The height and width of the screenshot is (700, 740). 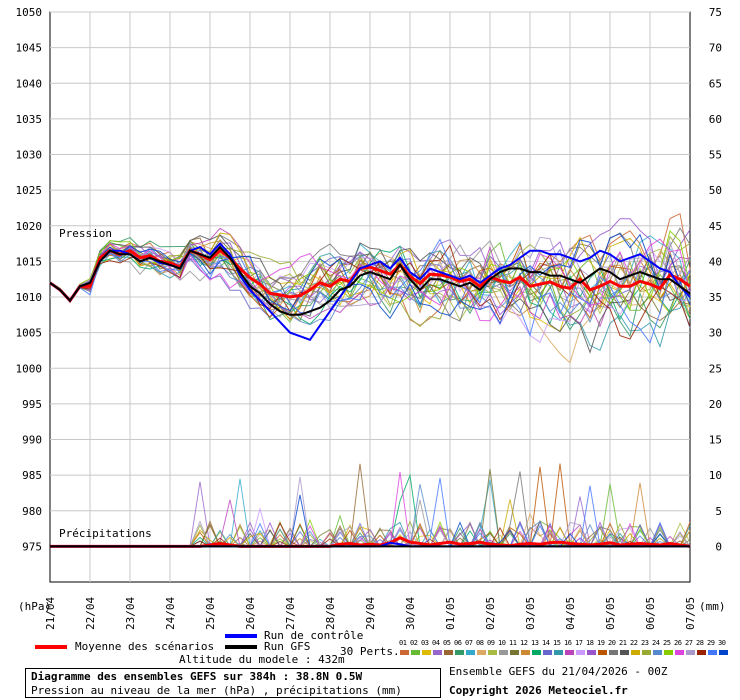 What do you see at coordinates (490, 613) in the screenshot?
I see `x-tick-label: 02/05` at bounding box center [490, 613].